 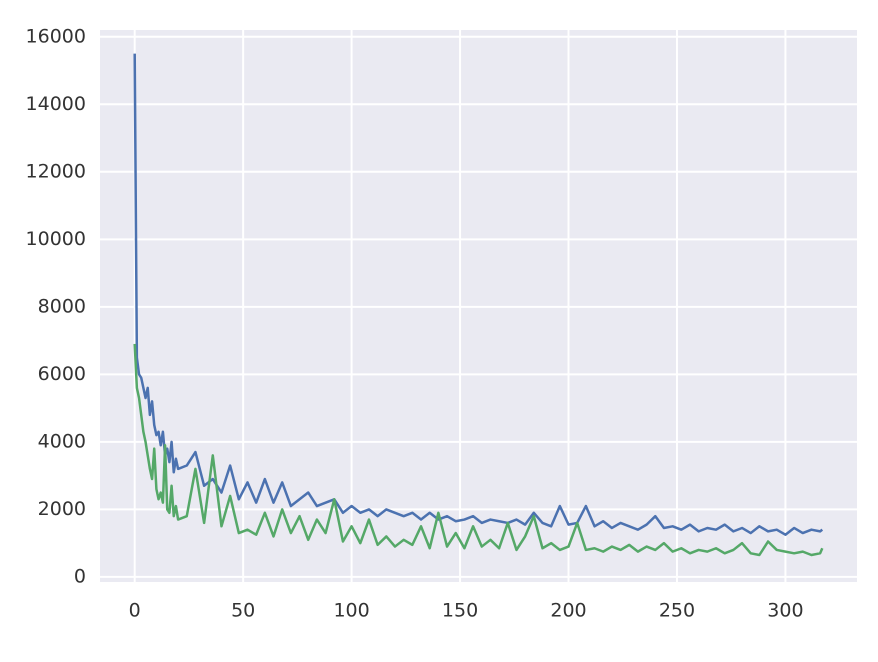 I want to click on y-tick-label: 16000, so click(x=56, y=36).